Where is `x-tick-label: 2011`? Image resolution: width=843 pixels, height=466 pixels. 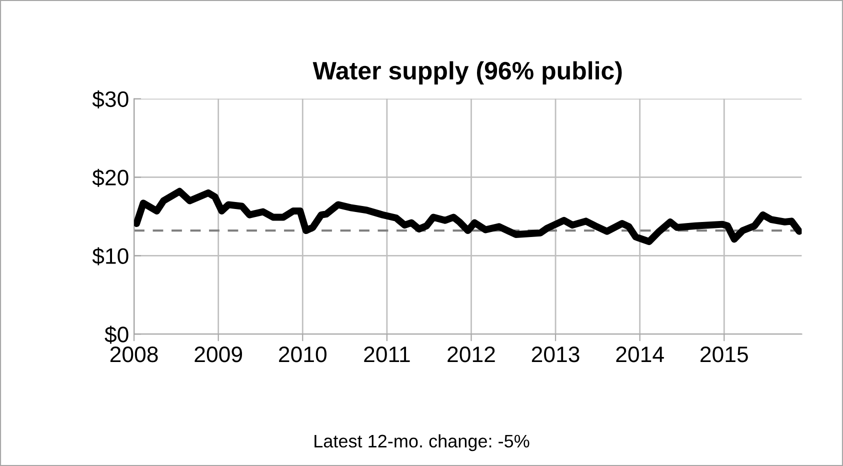 x-tick-label: 2011 is located at coordinates (387, 354).